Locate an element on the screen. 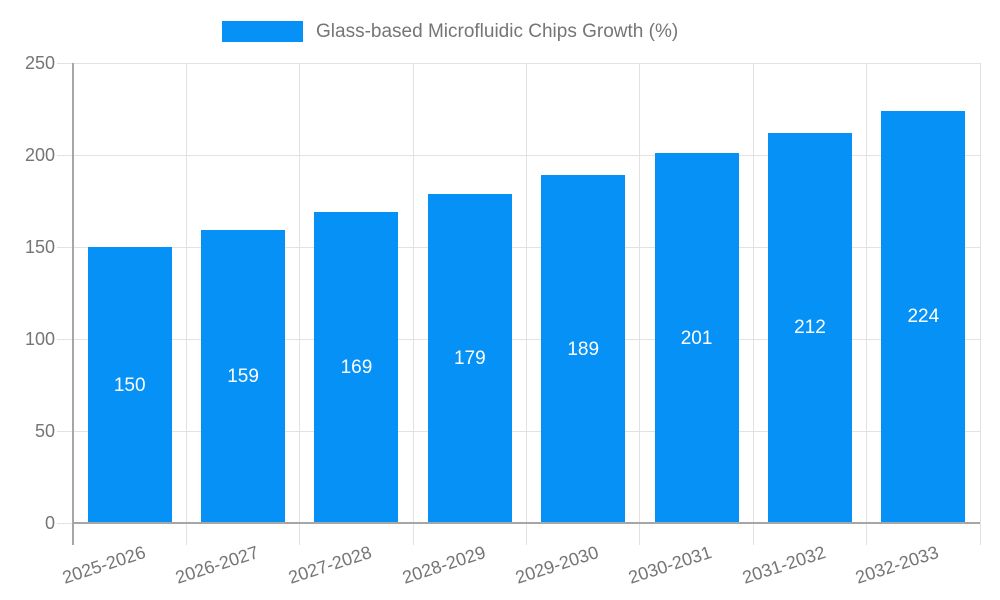 This screenshot has width=1000, height=600. bar-2032-2033: 224 is located at coordinates (923, 316).